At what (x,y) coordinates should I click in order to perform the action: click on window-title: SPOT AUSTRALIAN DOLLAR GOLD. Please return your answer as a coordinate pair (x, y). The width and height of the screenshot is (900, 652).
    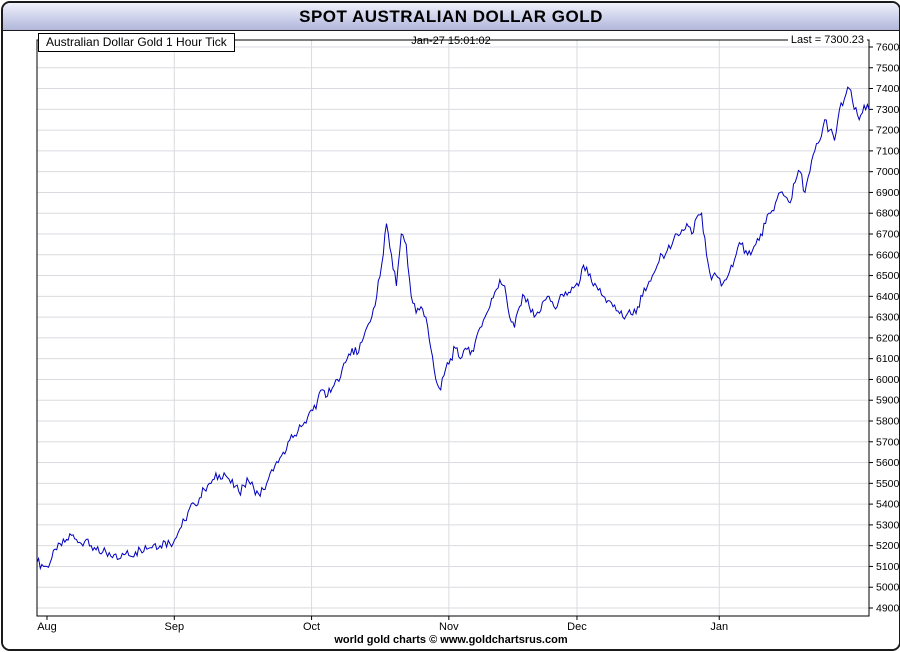
    Looking at the image, I should click on (451, 17).